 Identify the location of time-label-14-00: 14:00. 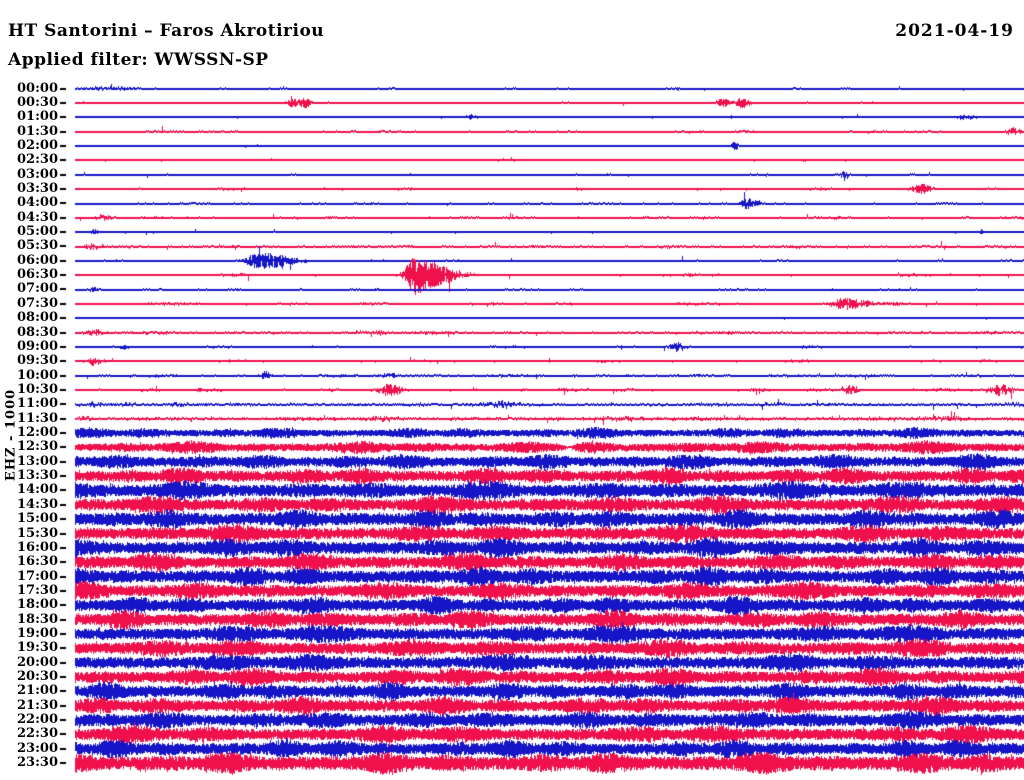
(37, 490).